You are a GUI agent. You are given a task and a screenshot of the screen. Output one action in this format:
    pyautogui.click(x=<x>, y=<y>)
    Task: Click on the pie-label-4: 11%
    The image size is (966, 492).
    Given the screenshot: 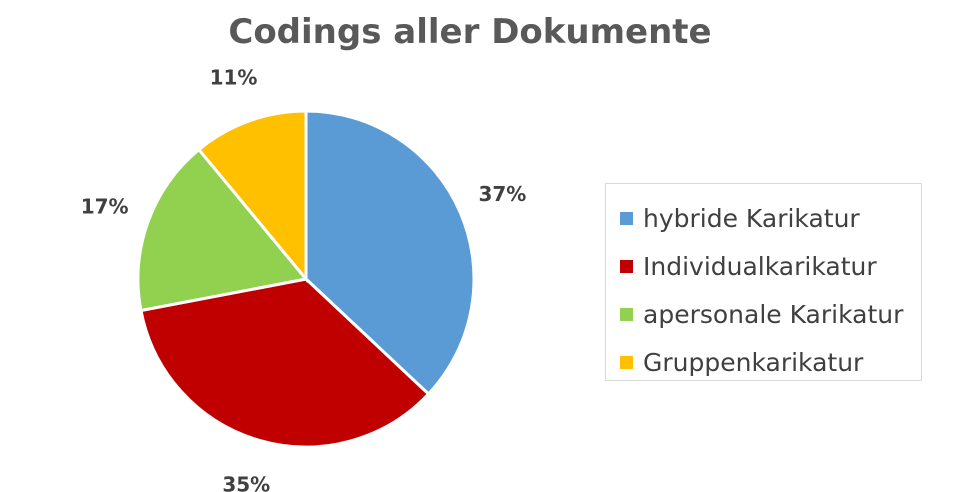 What is the action you would take?
    pyautogui.click(x=234, y=78)
    